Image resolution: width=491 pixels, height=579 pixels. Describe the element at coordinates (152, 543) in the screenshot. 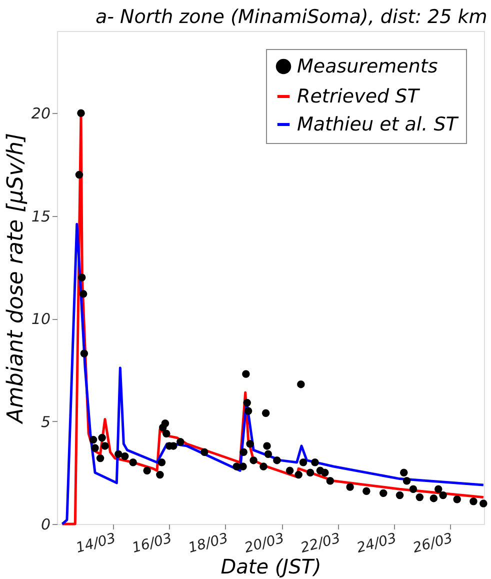

I see `x-tick-label: 16/03` at that location.